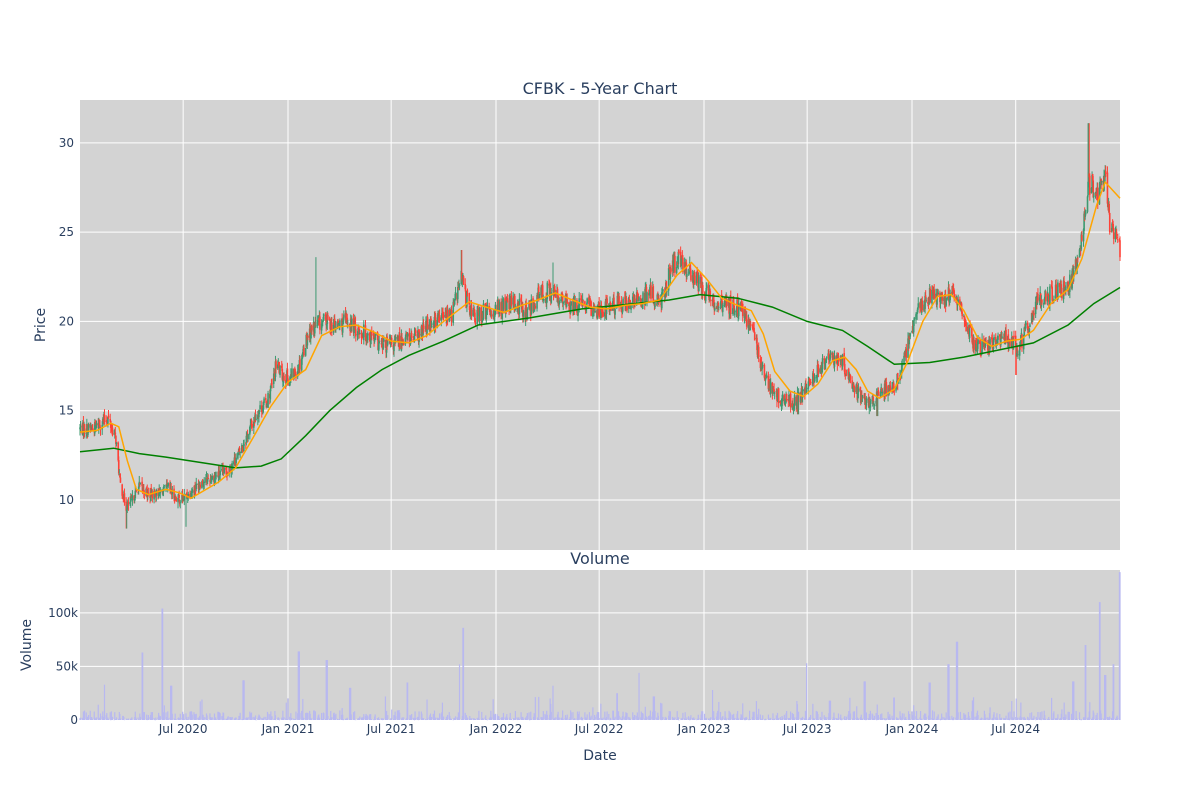 This screenshot has height=800, width=1200. What do you see at coordinates (66, 321) in the screenshot?
I see `price-tick-label: 20` at bounding box center [66, 321].